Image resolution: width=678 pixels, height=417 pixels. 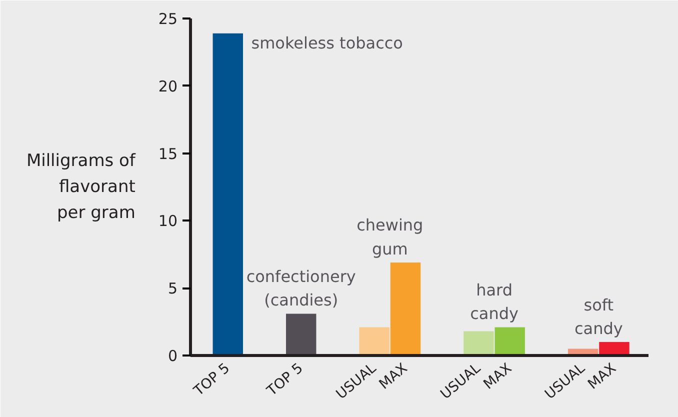 What do you see at coordinates (173, 289) in the screenshot?
I see `y-tick-label: 5` at bounding box center [173, 289].